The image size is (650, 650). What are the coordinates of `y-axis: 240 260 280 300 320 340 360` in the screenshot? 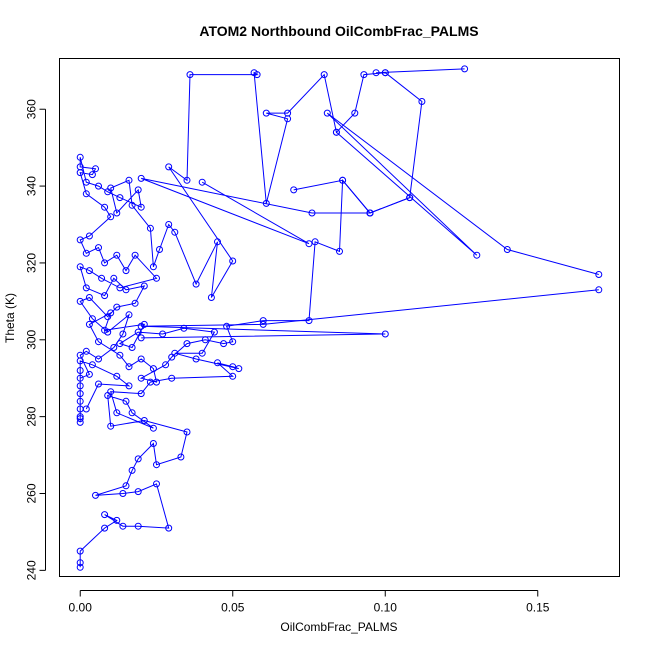 It's located at (35, 339).